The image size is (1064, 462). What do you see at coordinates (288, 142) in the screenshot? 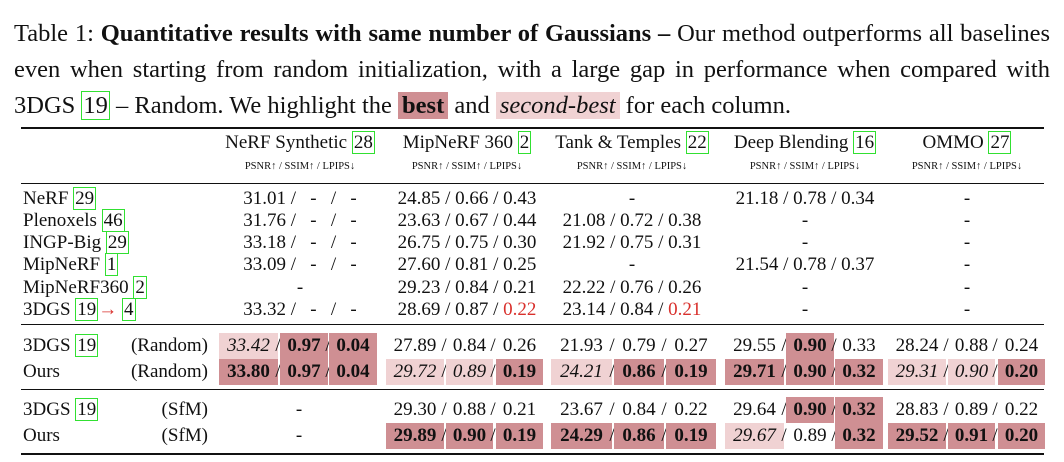
I see `column-header-label: NeRF Synthetic` at bounding box center [288, 142].